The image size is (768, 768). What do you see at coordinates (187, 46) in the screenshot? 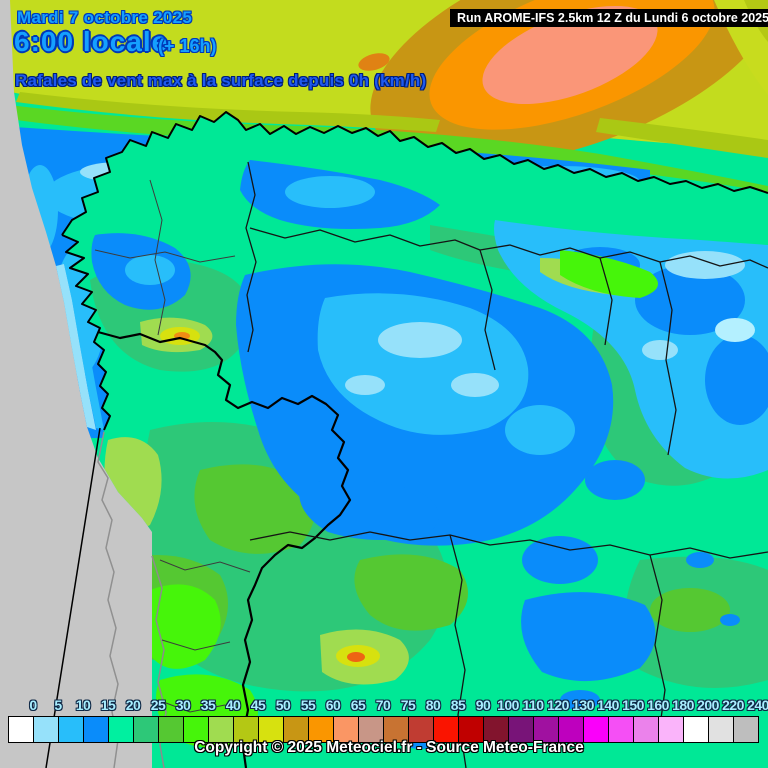
I see `forecast-offset-label: (+ 16h)` at bounding box center [187, 46].